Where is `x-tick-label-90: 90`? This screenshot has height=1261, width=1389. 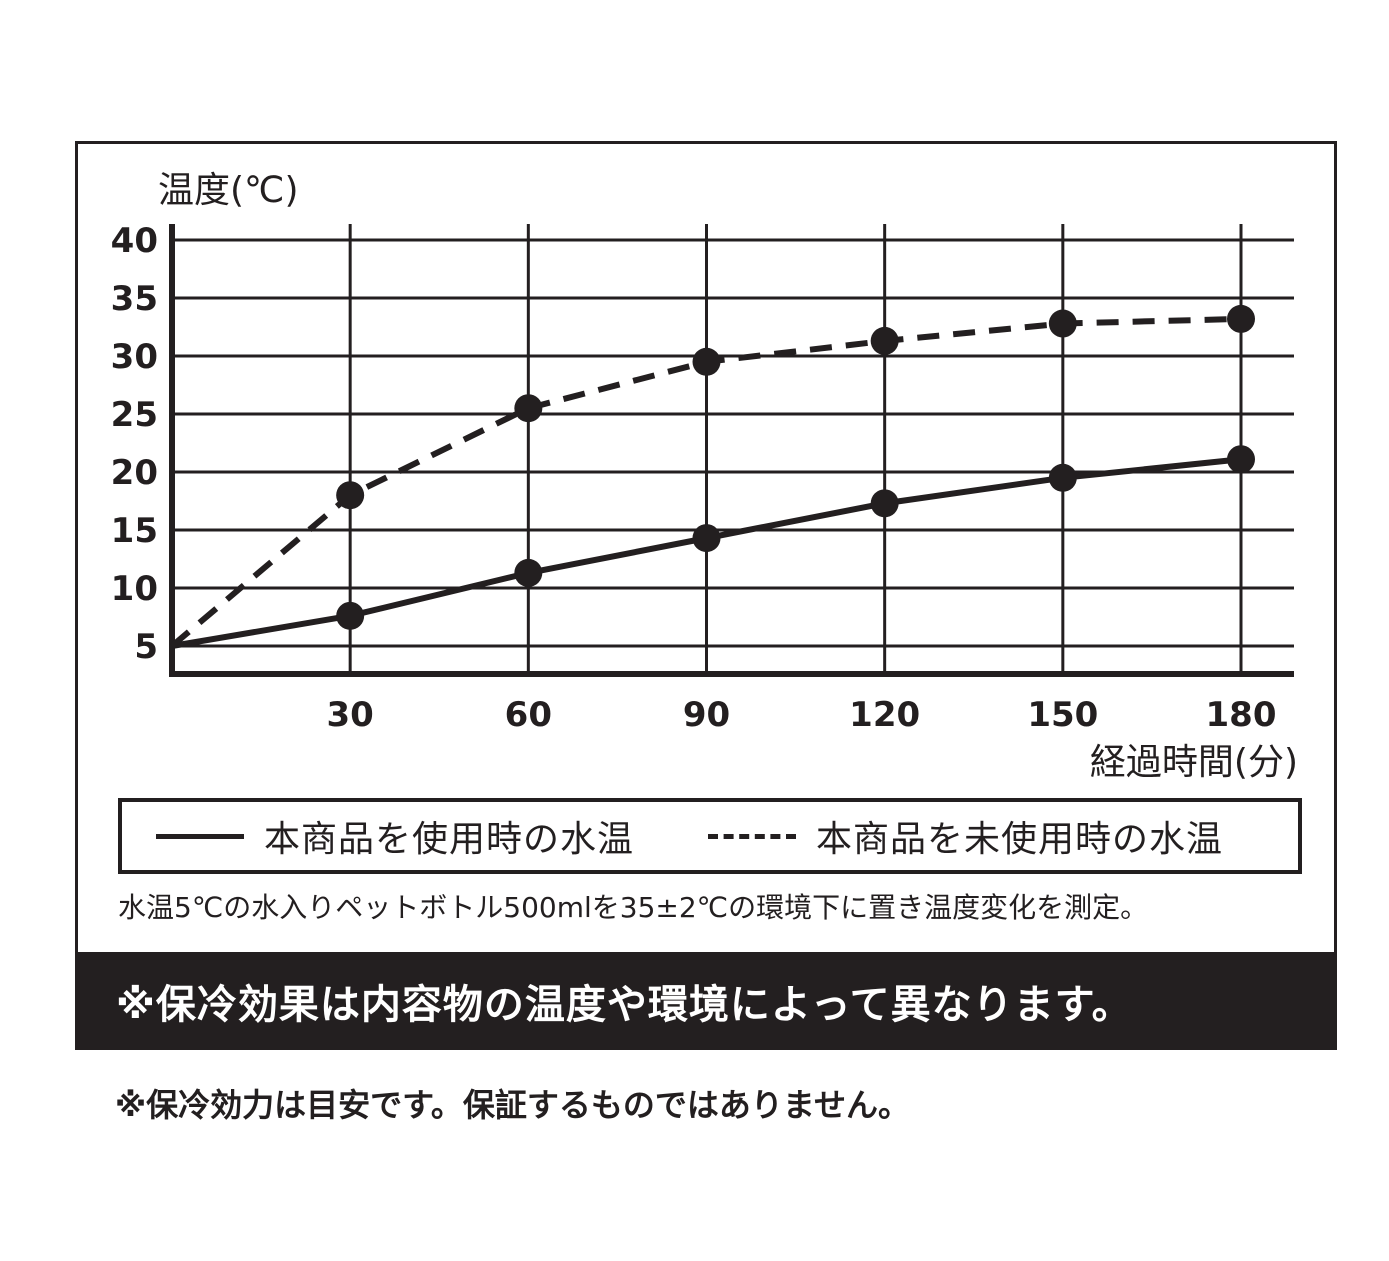 x-tick-label-90: 90 is located at coordinates (706, 715).